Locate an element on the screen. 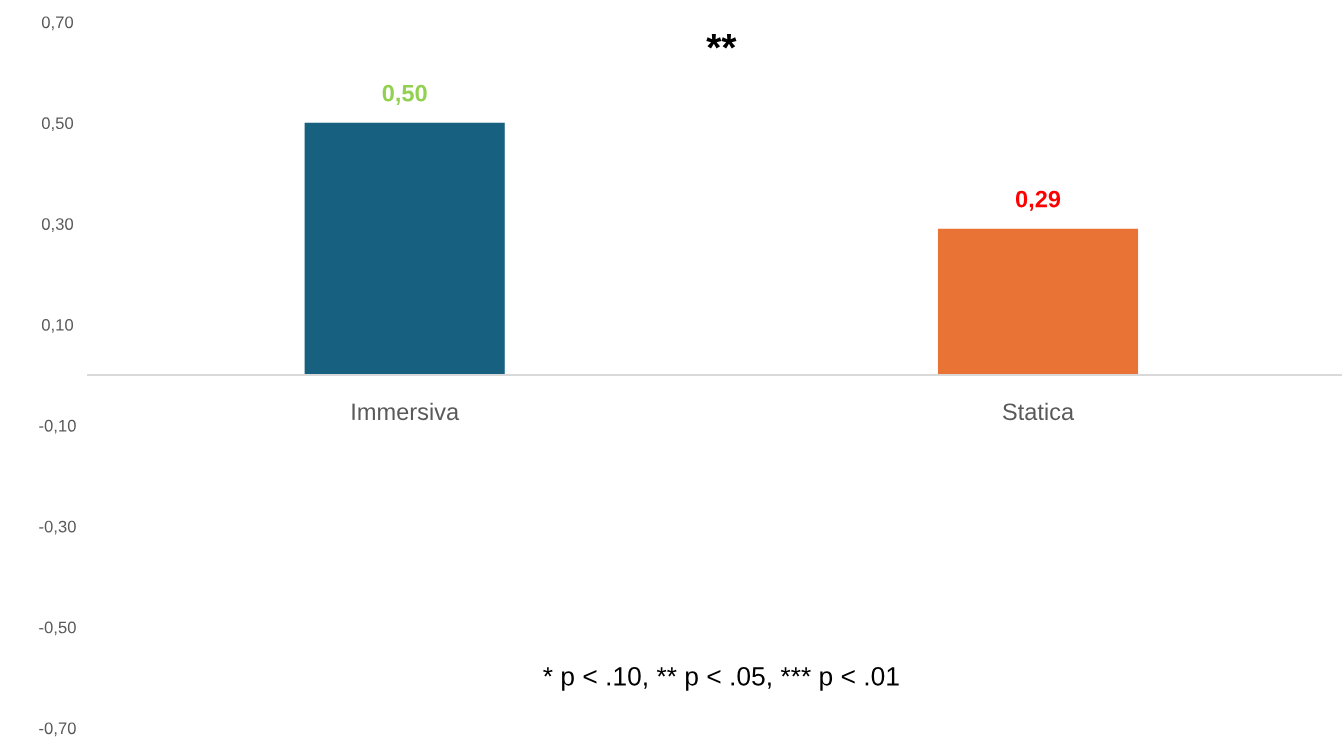 The height and width of the screenshot is (739, 1342). y-tick-label: 0,70 is located at coordinates (57, 23).